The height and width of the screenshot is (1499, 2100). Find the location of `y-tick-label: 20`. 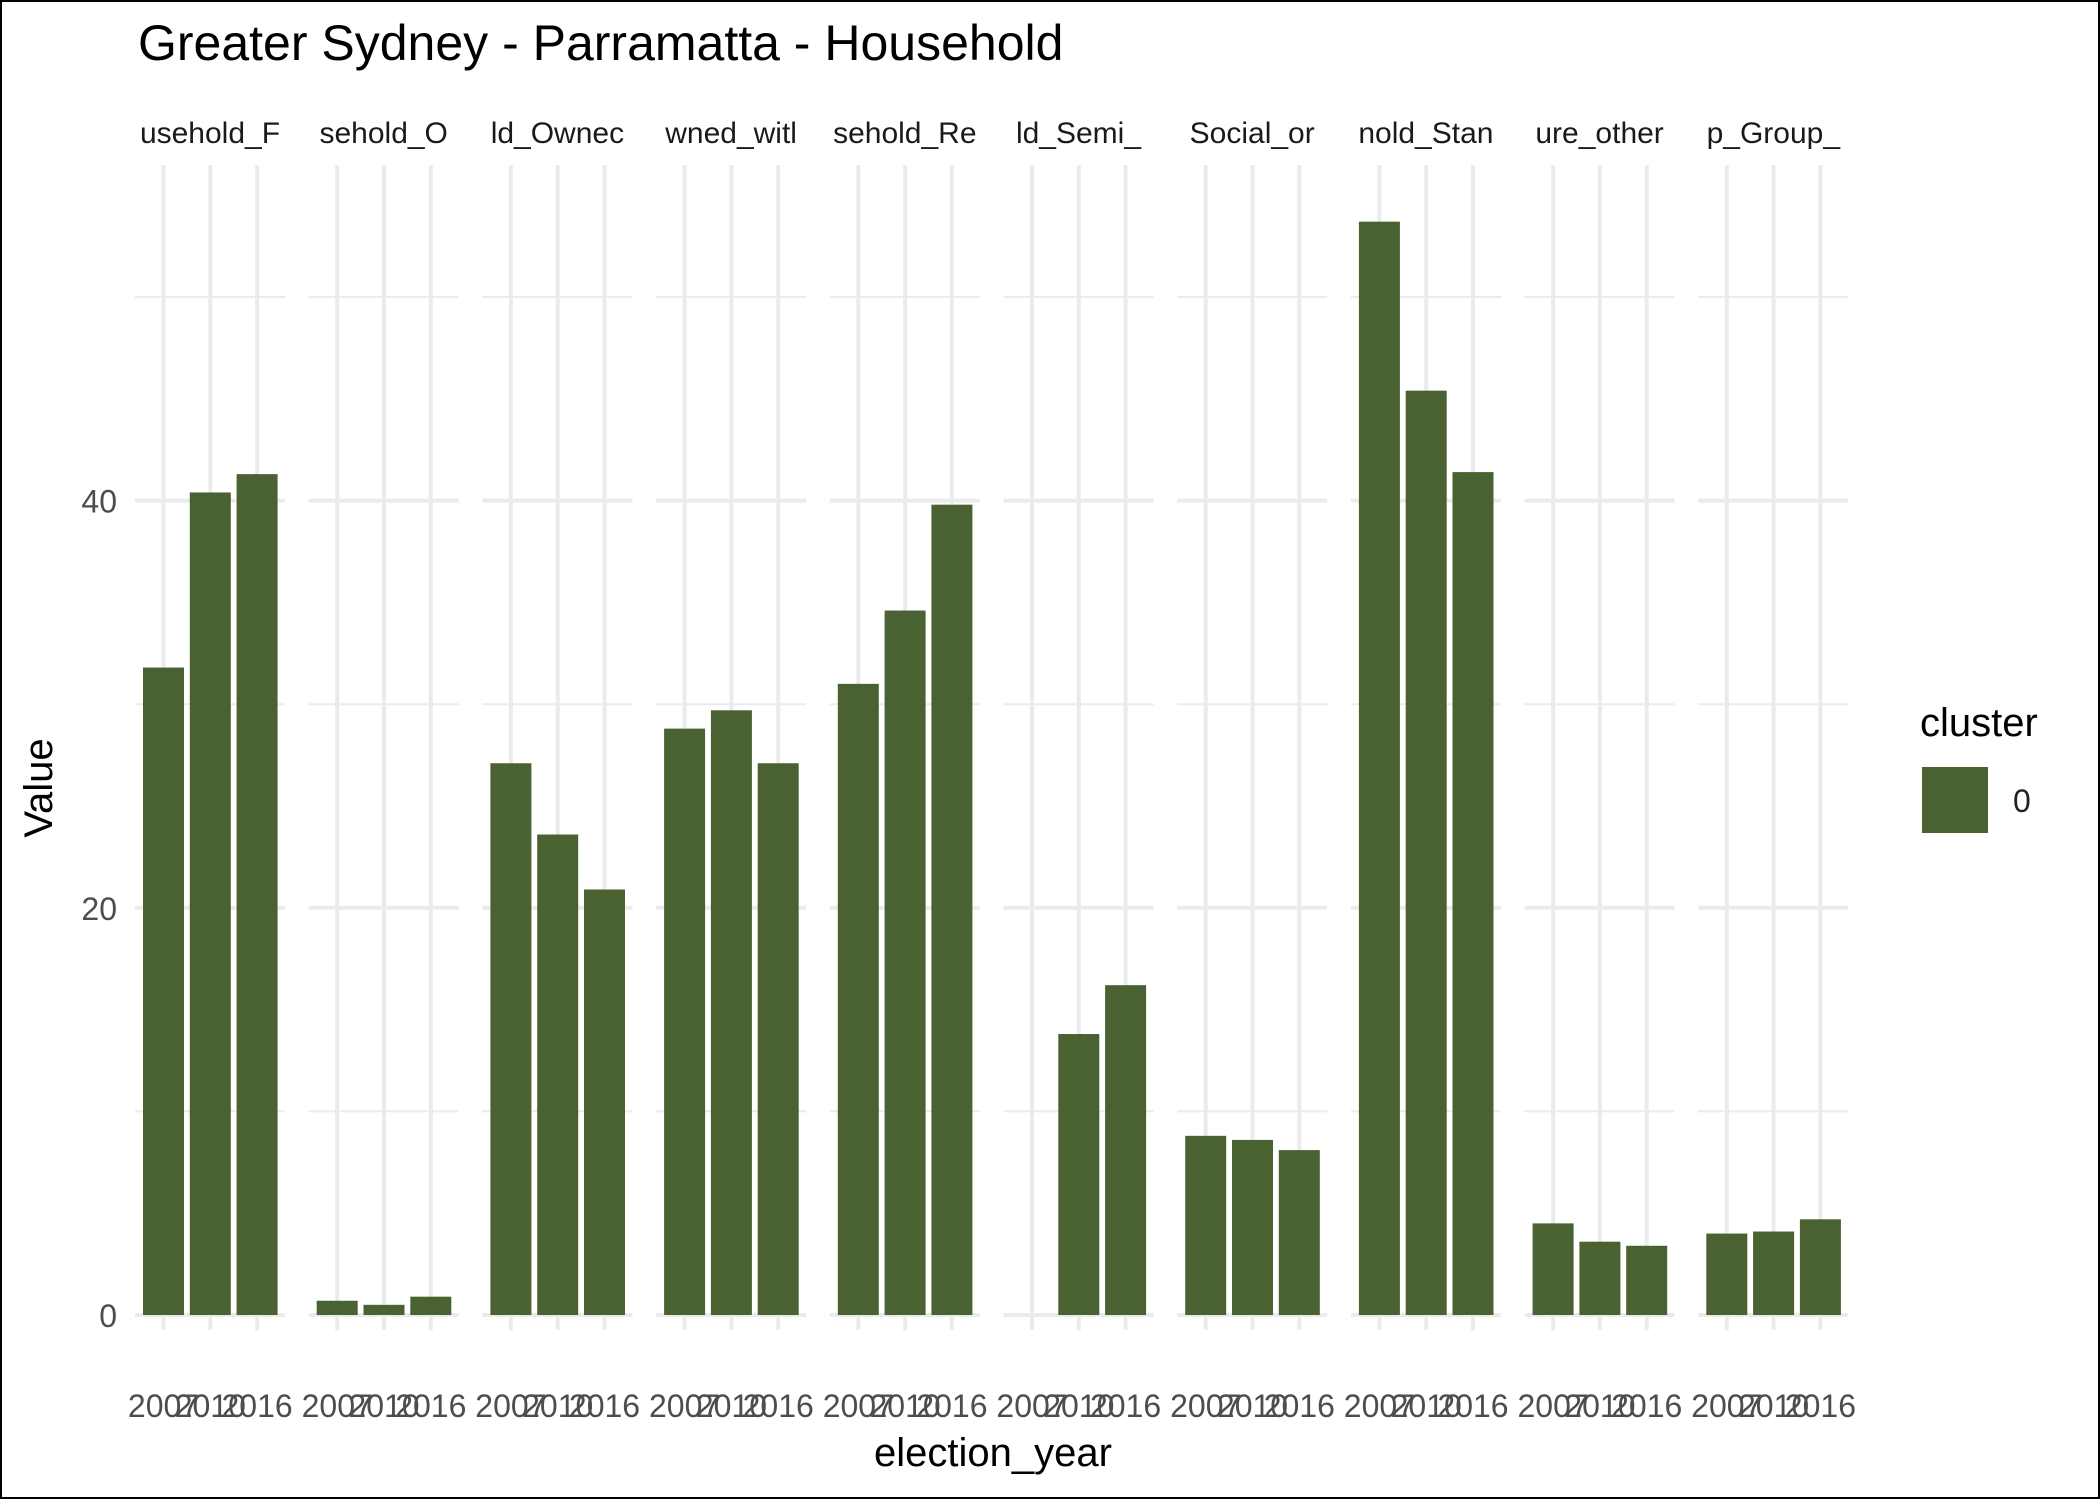

y-tick-label: 20 is located at coordinates (99, 909).